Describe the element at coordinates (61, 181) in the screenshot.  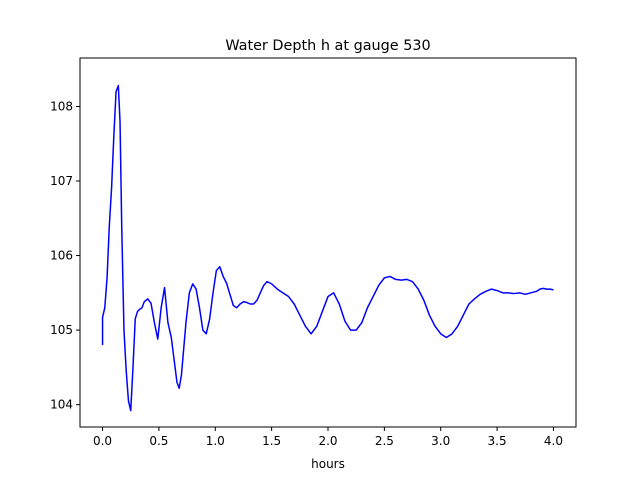
I see `y-tick-label: 107` at that location.